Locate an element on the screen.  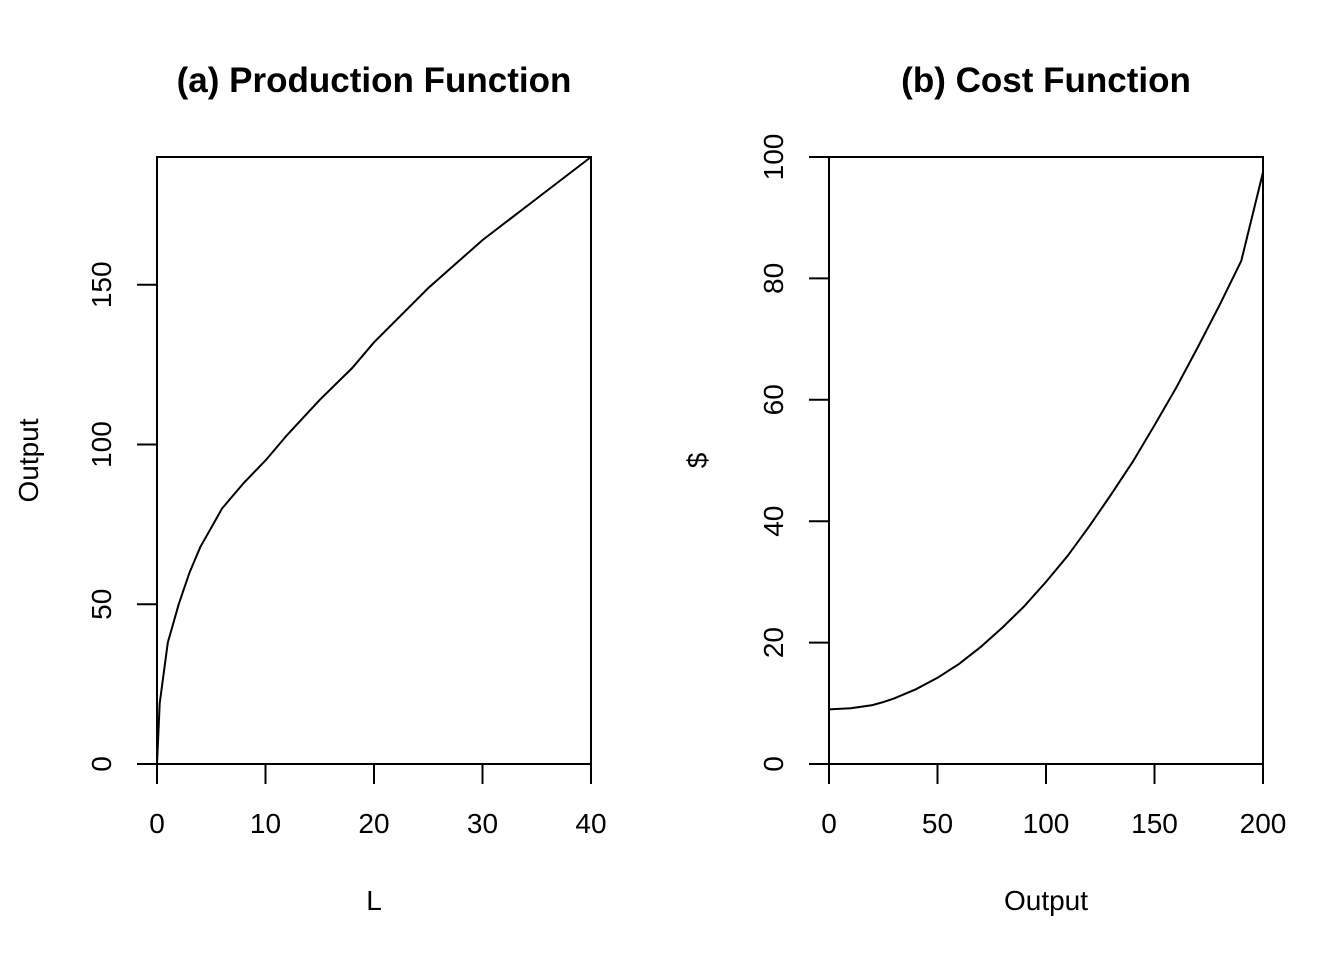
cost-y-tick-label: 80 is located at coordinates (773, 278).